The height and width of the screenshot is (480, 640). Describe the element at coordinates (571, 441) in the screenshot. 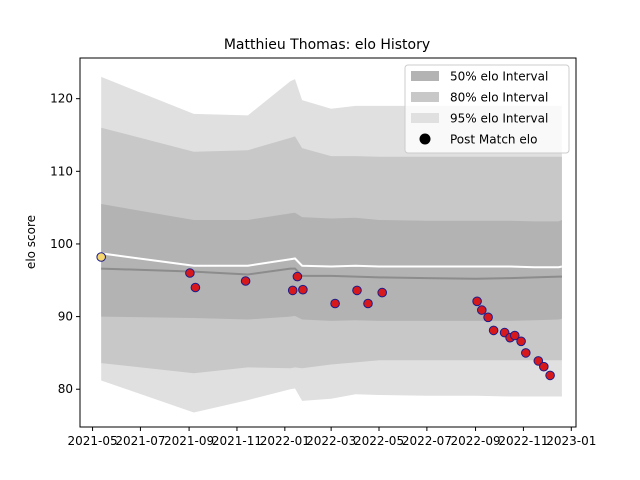

I see `x-tick-label: 2023-01` at that location.